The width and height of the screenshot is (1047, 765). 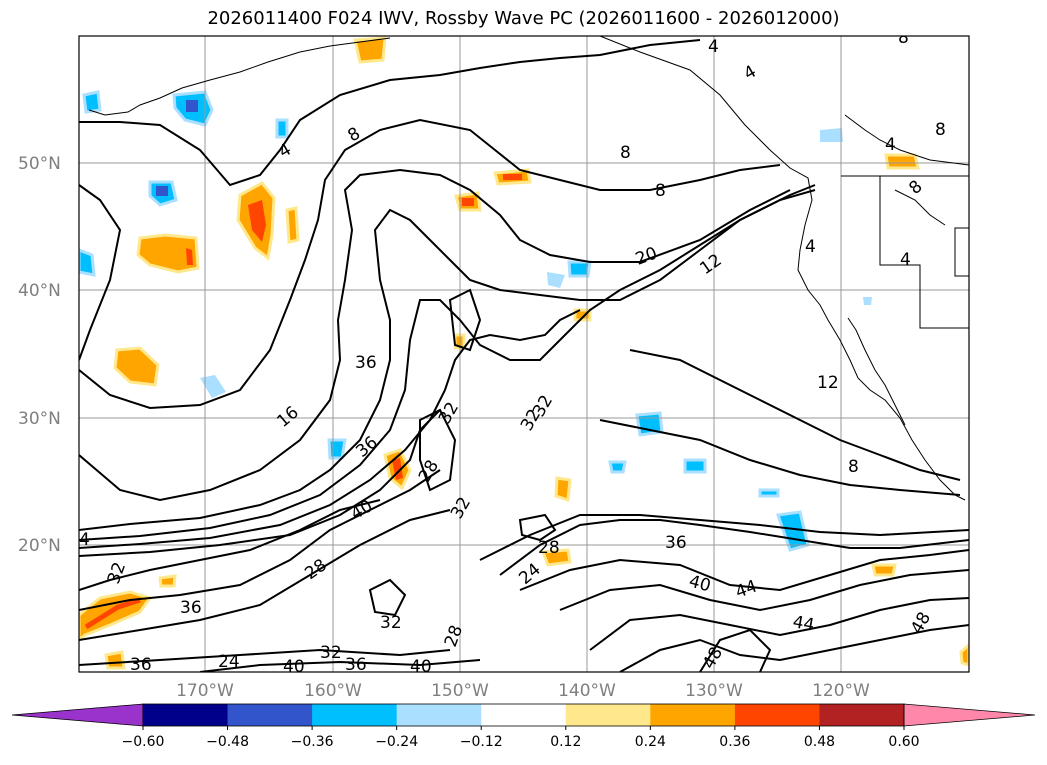 I want to click on colorbar-extend-high, so click(x=969, y=715).